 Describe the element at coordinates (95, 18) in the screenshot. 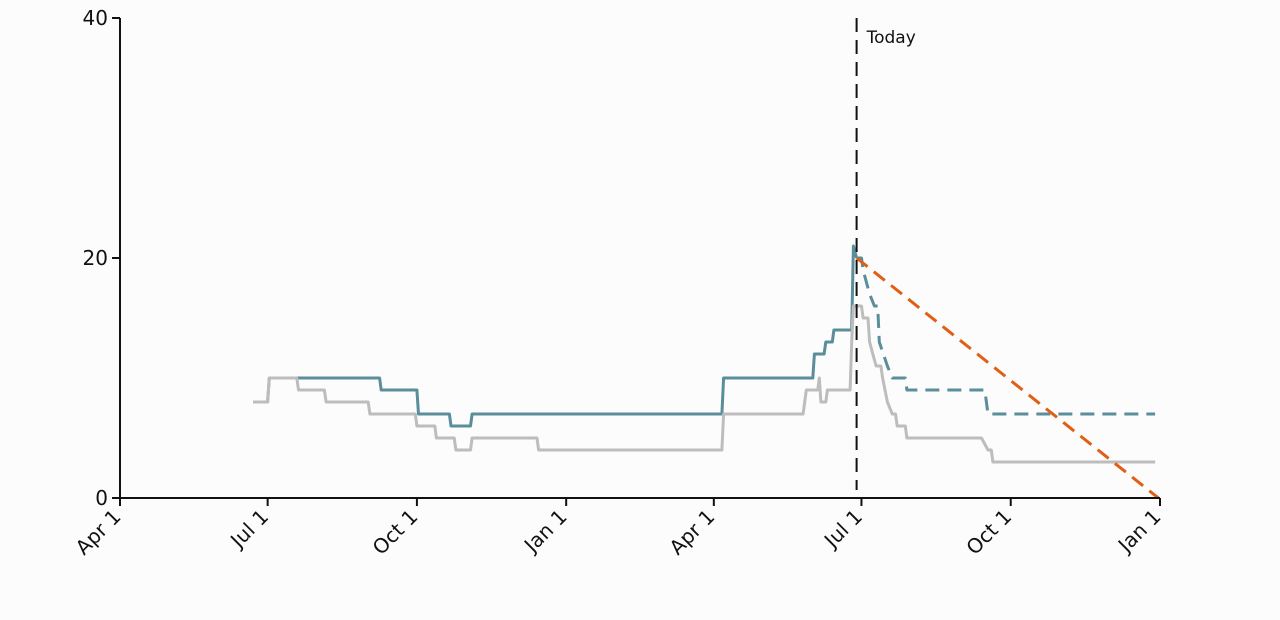

I see `y-tick-label: 40` at that location.